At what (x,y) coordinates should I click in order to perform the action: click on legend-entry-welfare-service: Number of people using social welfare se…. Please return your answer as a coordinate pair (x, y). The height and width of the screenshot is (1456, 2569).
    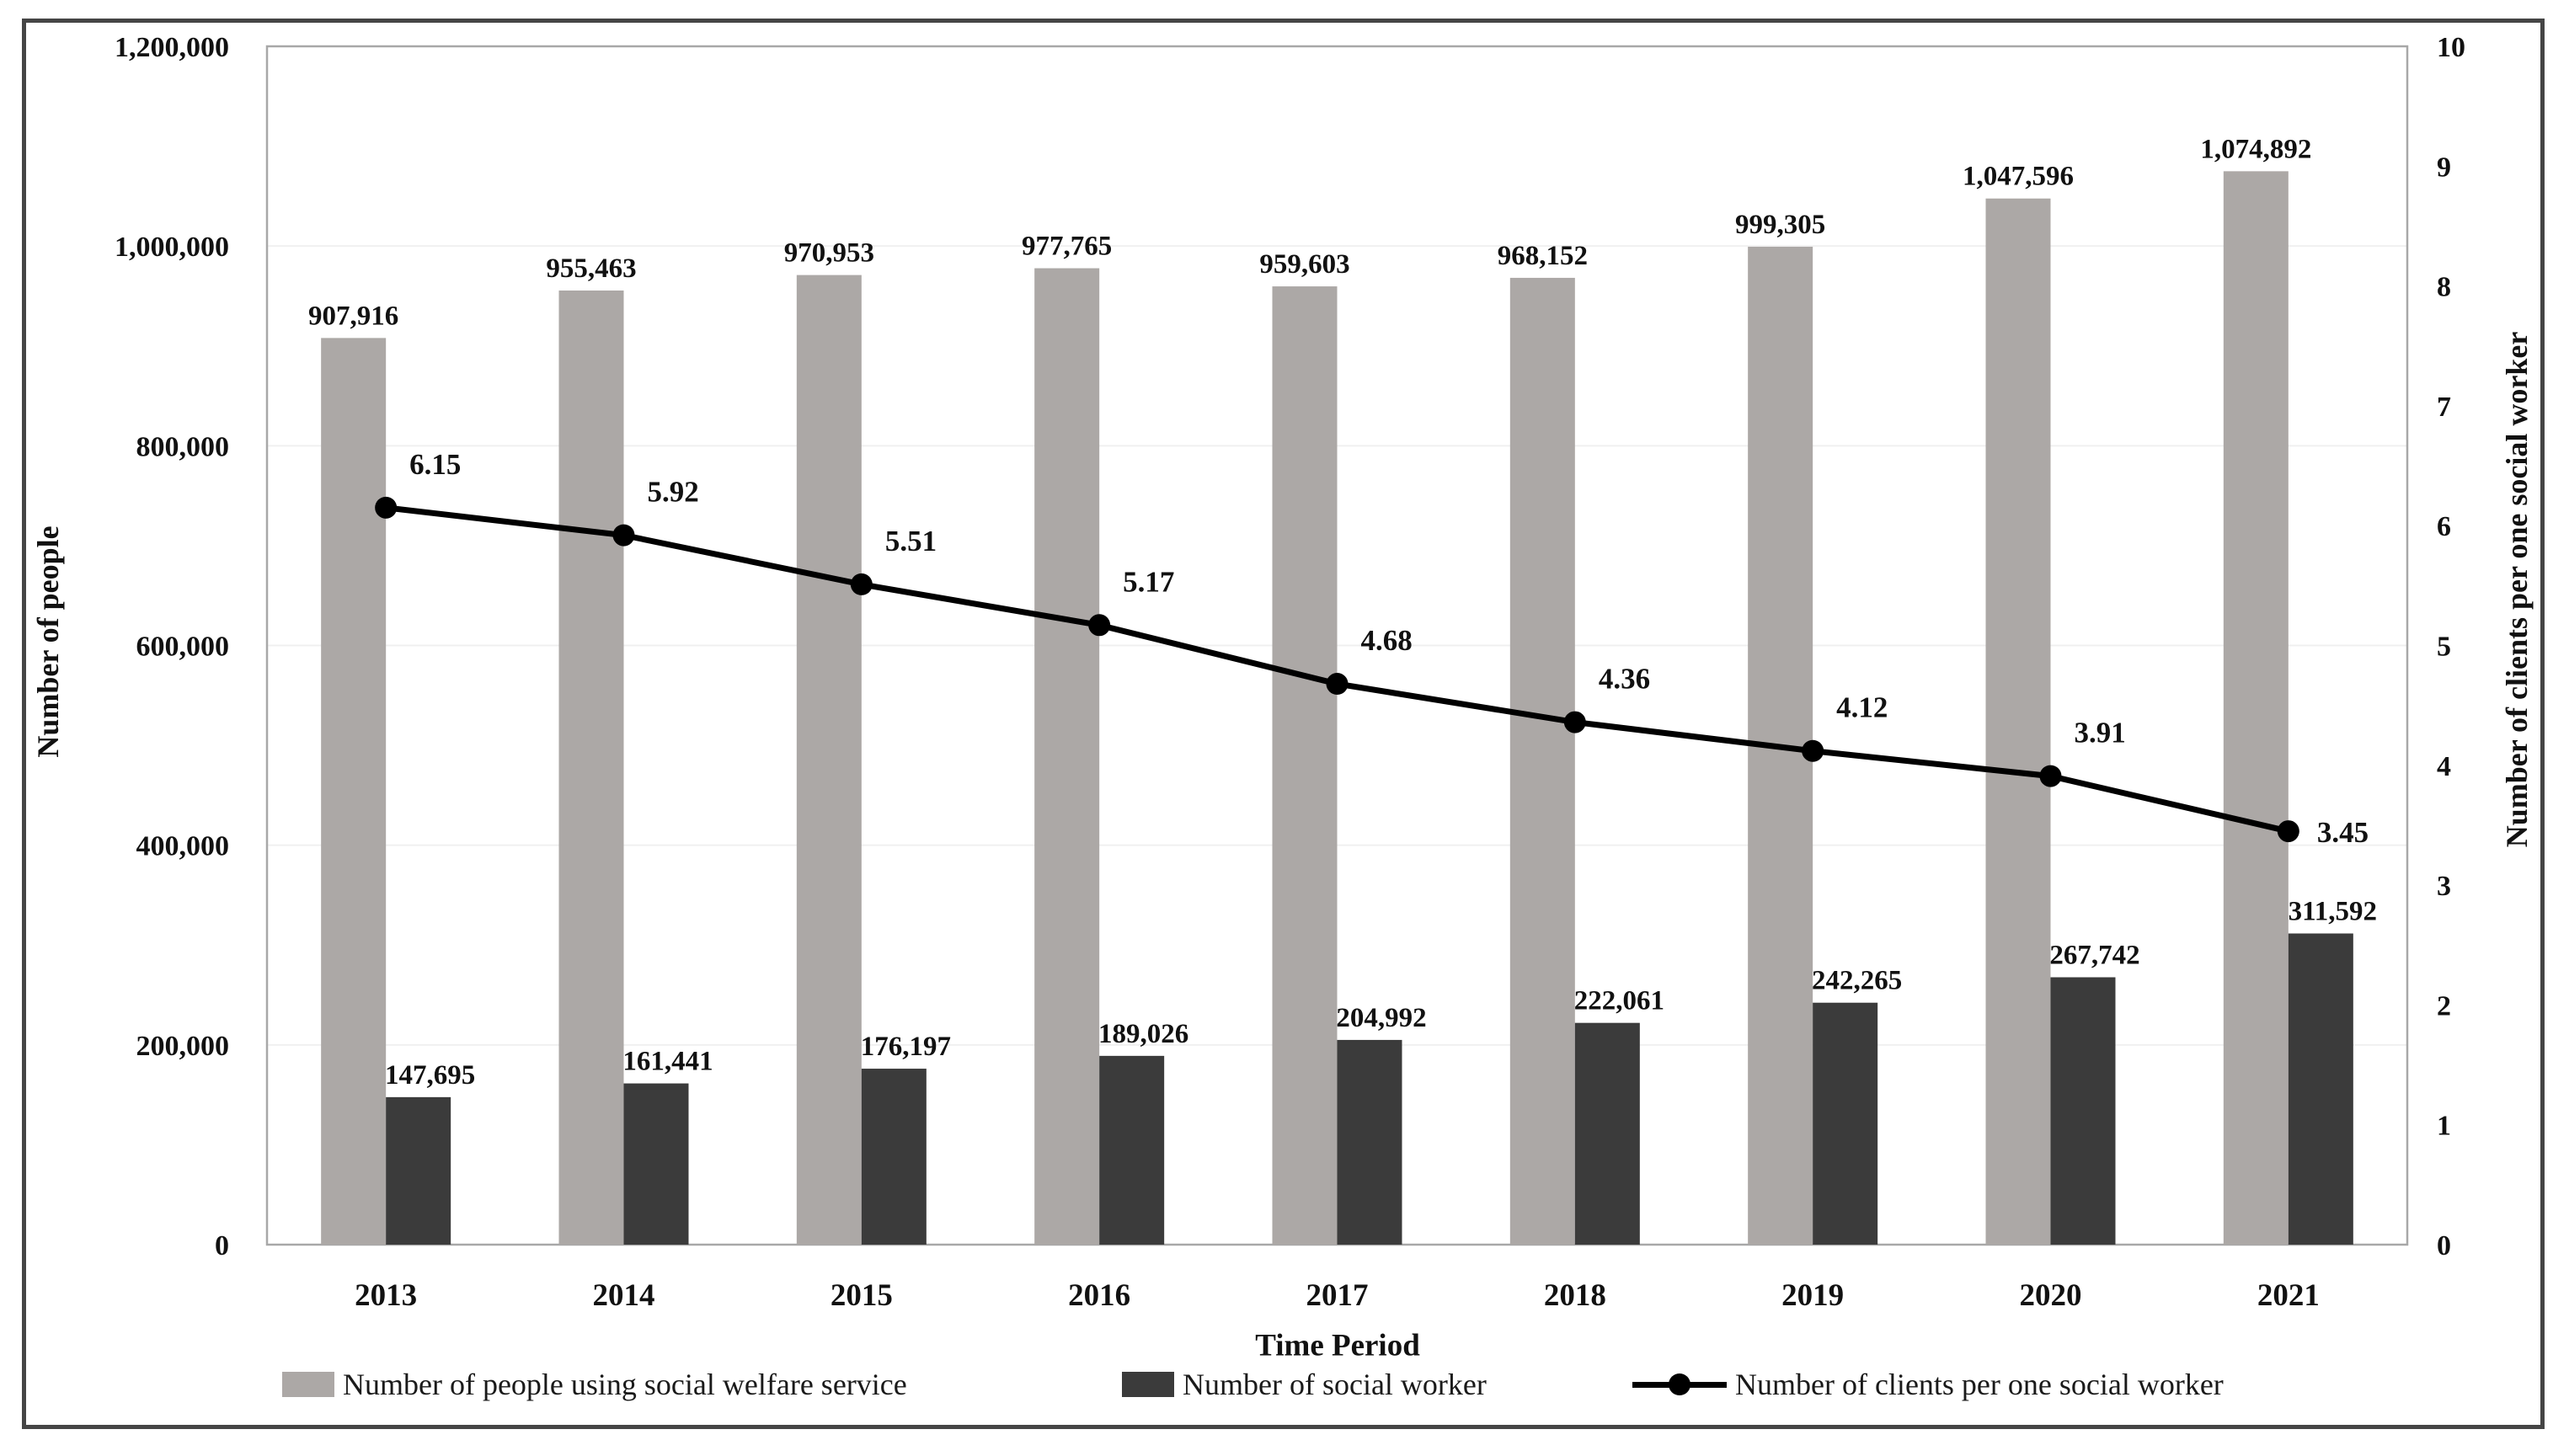
    Looking at the image, I should click on (594, 1384).